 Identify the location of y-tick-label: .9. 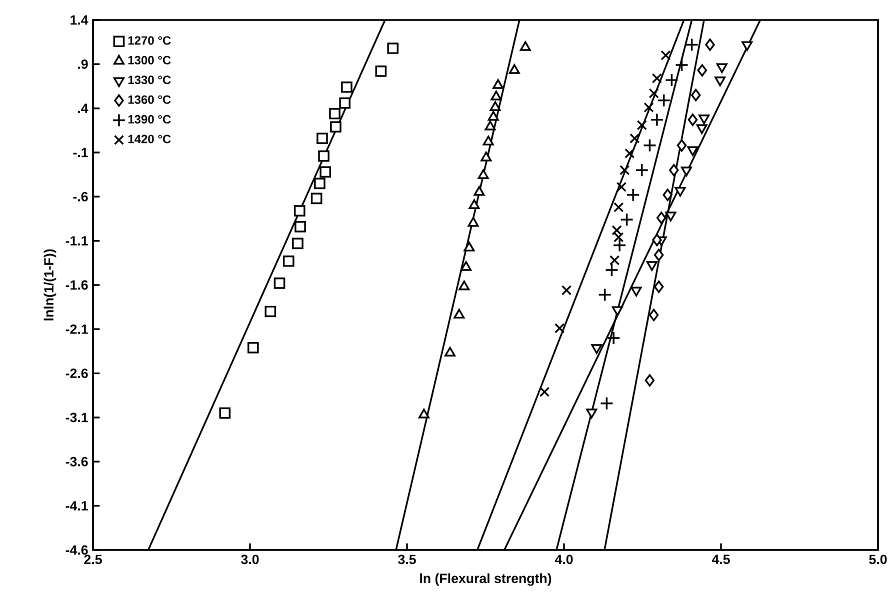
(83, 64).